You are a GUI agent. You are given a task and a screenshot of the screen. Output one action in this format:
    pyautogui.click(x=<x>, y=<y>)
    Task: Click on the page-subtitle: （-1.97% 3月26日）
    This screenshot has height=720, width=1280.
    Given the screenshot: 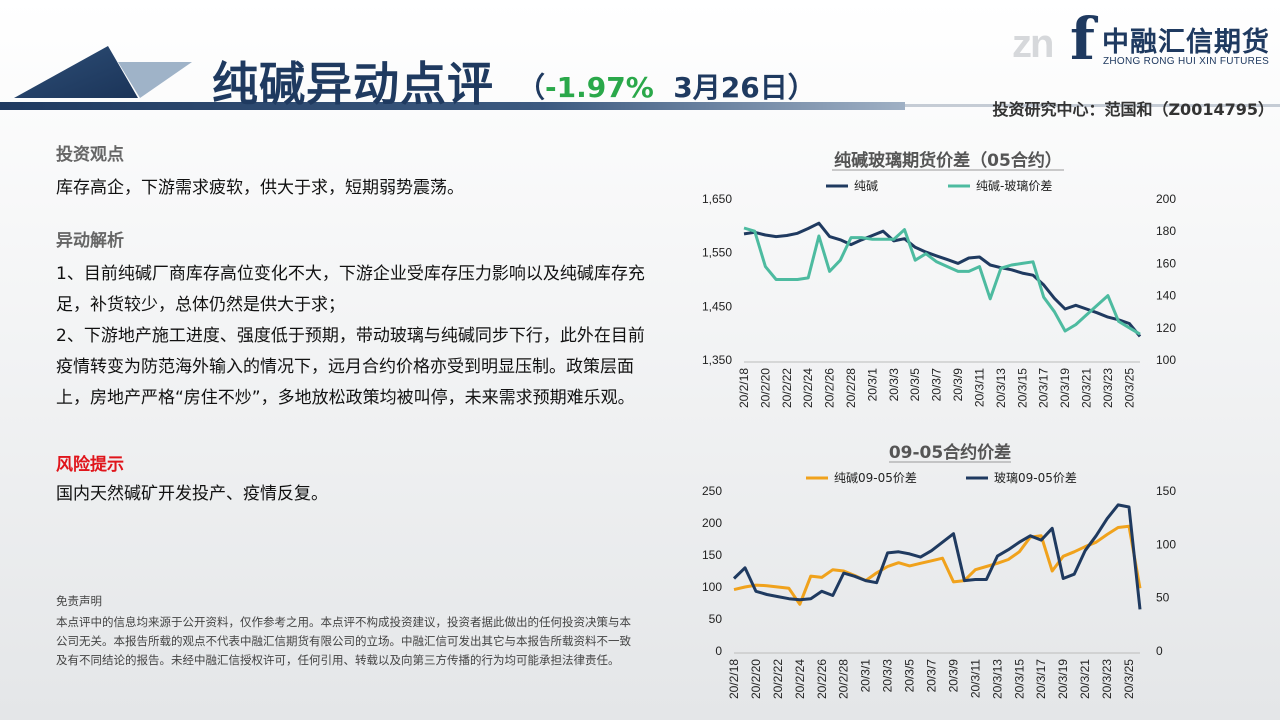 What is the action you would take?
    pyautogui.click(x=666, y=87)
    